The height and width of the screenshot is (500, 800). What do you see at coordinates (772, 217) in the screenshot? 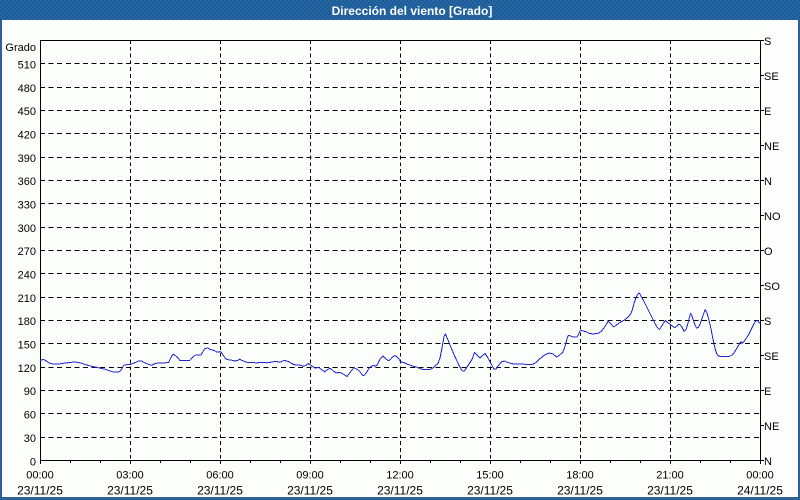
I see `svg-text: NO` at bounding box center [772, 217].